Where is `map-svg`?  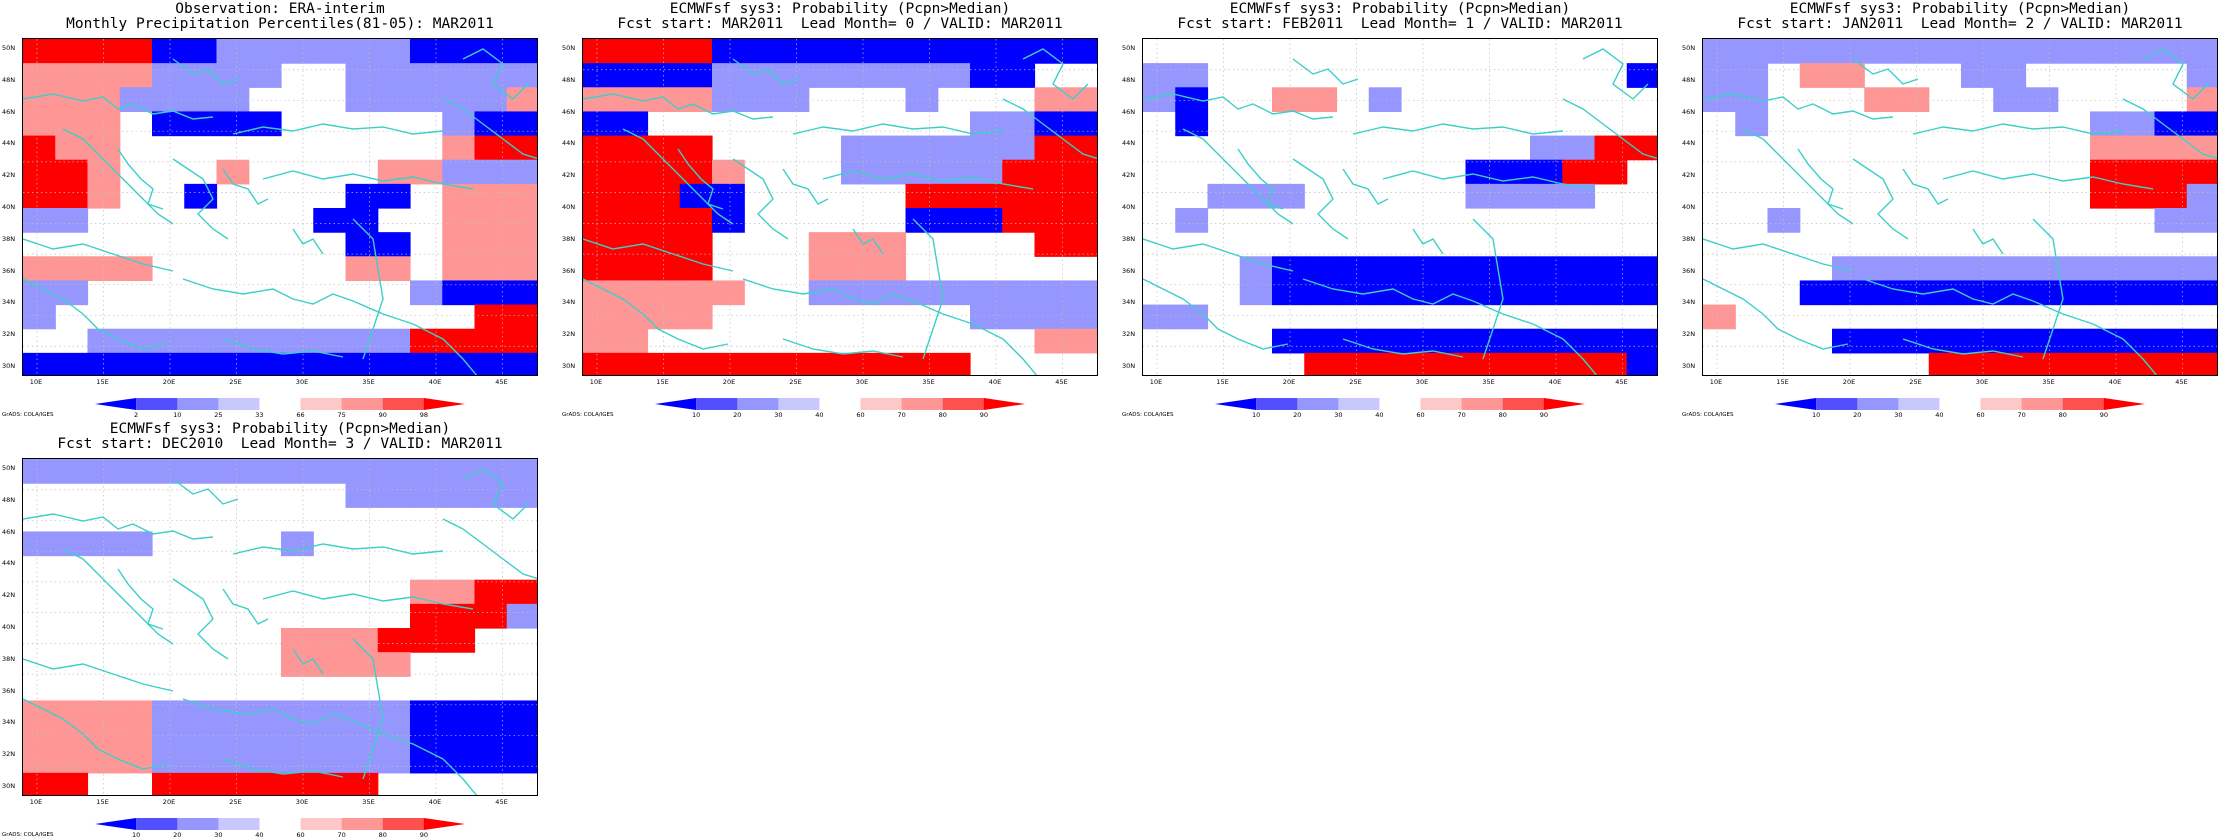 map-svg is located at coordinates (840, 207).